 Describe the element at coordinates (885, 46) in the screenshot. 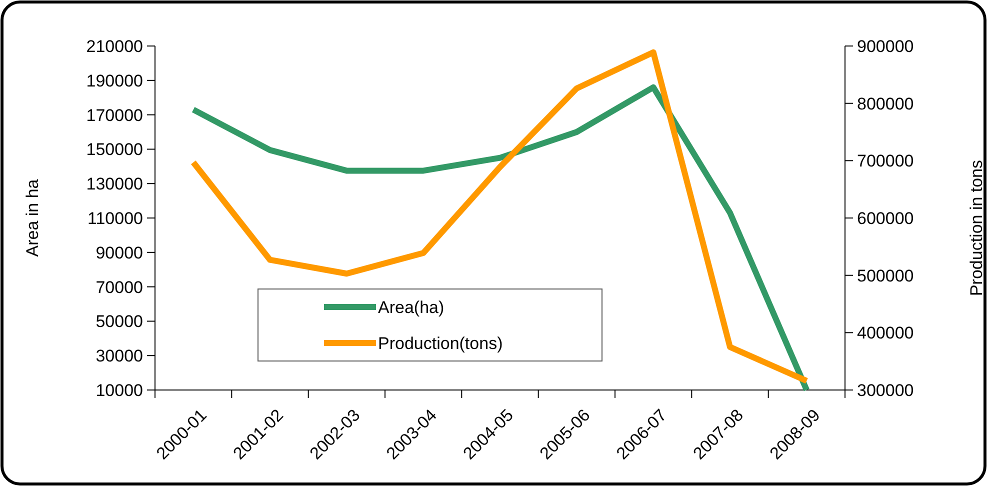

I see `y2-tick-label: 900000` at that location.